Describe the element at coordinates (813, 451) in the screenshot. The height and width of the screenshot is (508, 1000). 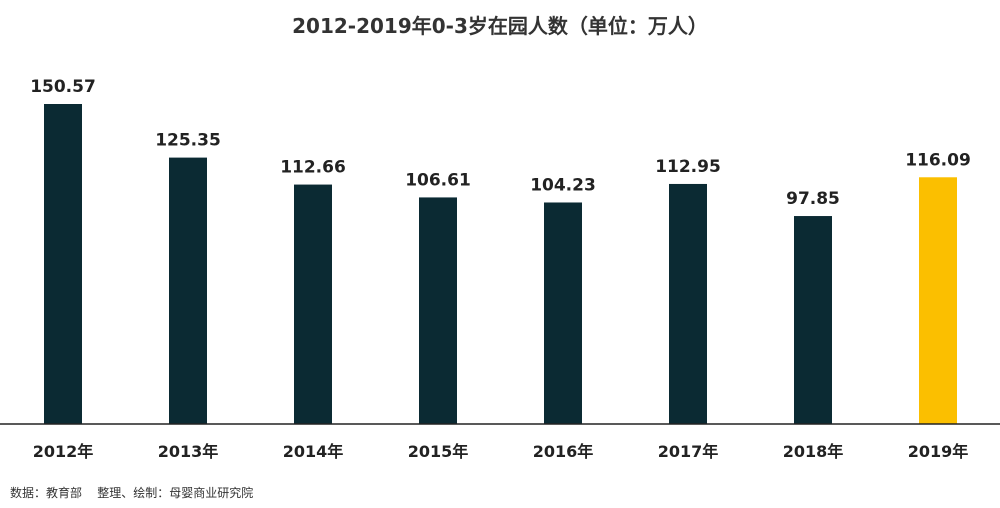
I see `x-tick-label: 2018年` at that location.